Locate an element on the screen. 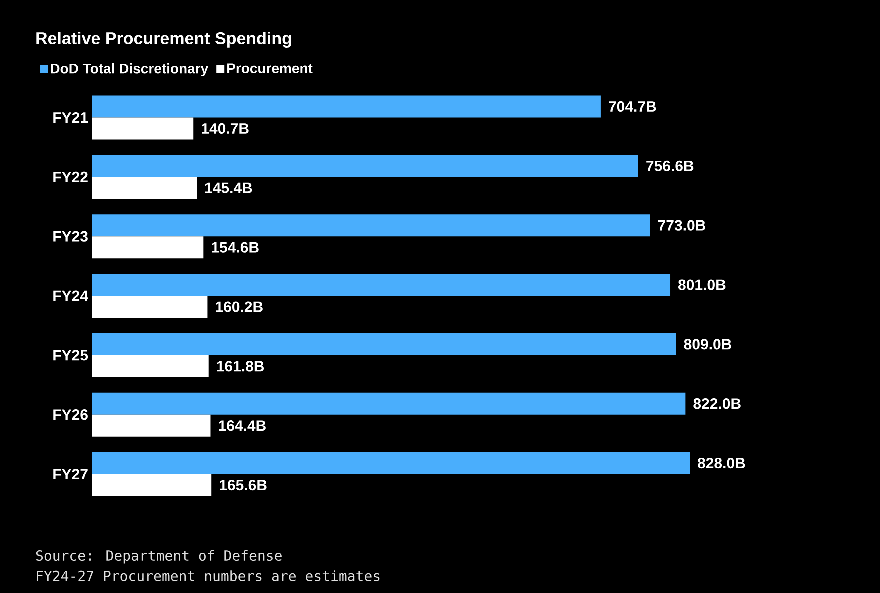 Image resolution: width=880 pixels, height=593 pixels. legend-label: DoD Total Discretionary is located at coordinates (130, 70).